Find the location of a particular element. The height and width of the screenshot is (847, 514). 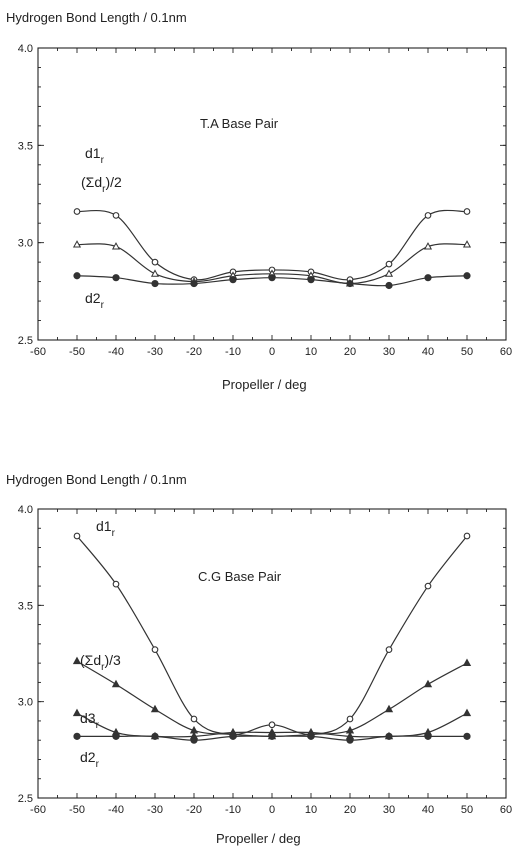

chart-title: C.G Base Pair is located at coordinates (240, 576).